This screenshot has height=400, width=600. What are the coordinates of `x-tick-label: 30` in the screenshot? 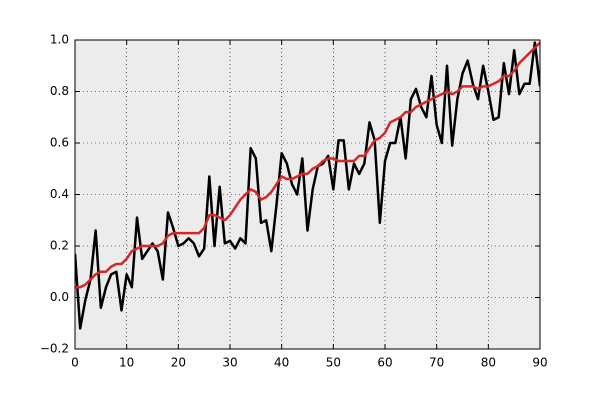 It's located at (229, 363).